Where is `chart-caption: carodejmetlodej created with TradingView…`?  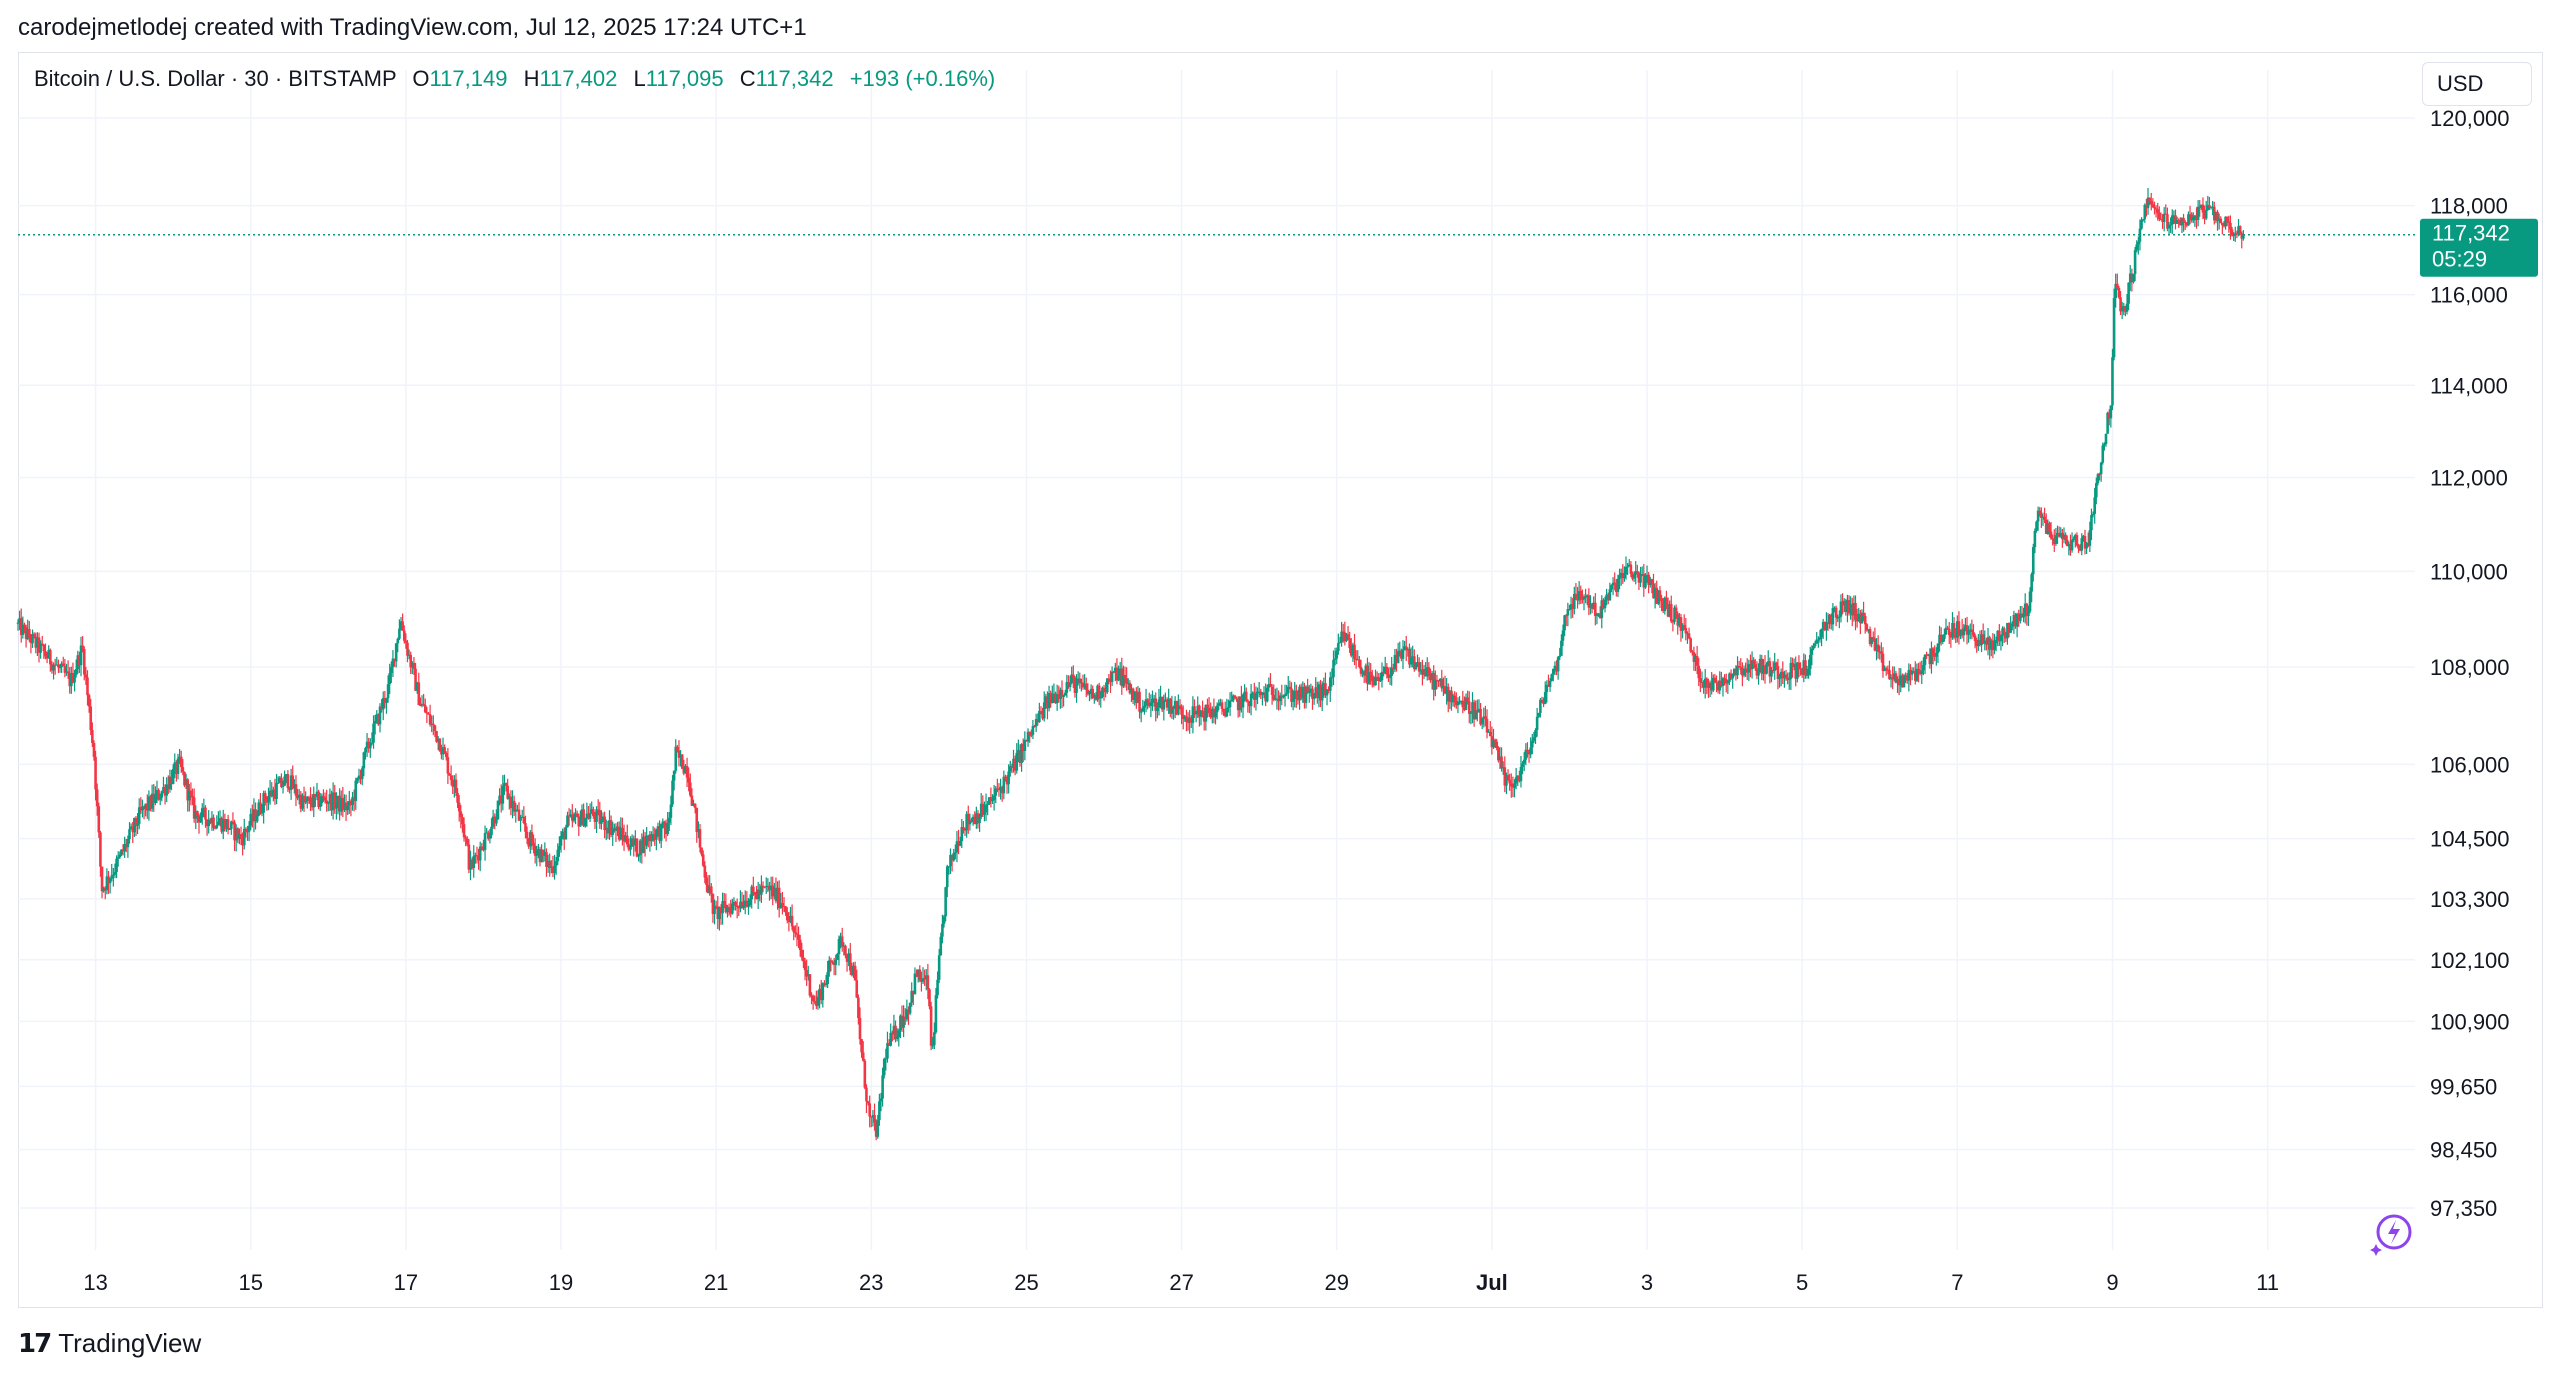 chart-caption: carodejmetlodej created with TradingView… is located at coordinates (412, 27).